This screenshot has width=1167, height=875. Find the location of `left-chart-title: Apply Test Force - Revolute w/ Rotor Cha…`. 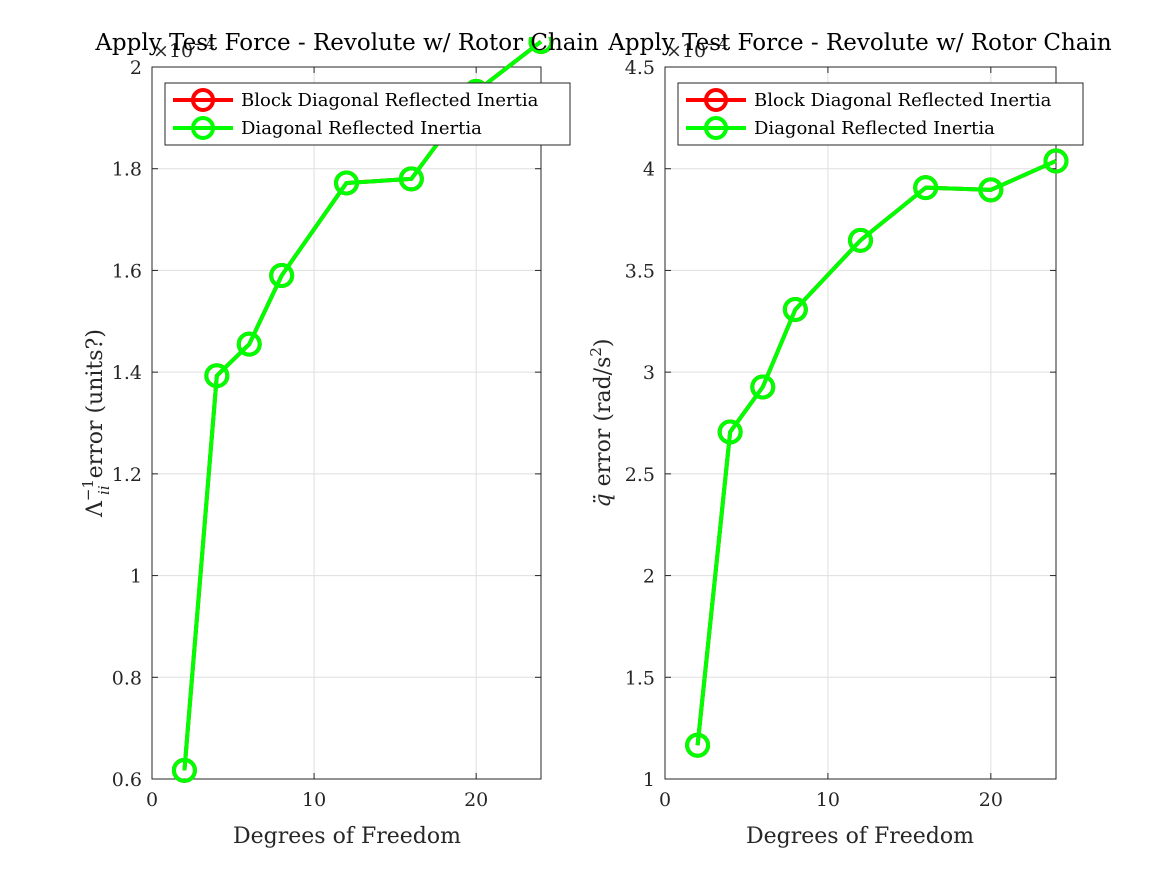

left-chart-title: Apply Test Force - Revolute w/ Rotor Cha… is located at coordinates (346, 43).